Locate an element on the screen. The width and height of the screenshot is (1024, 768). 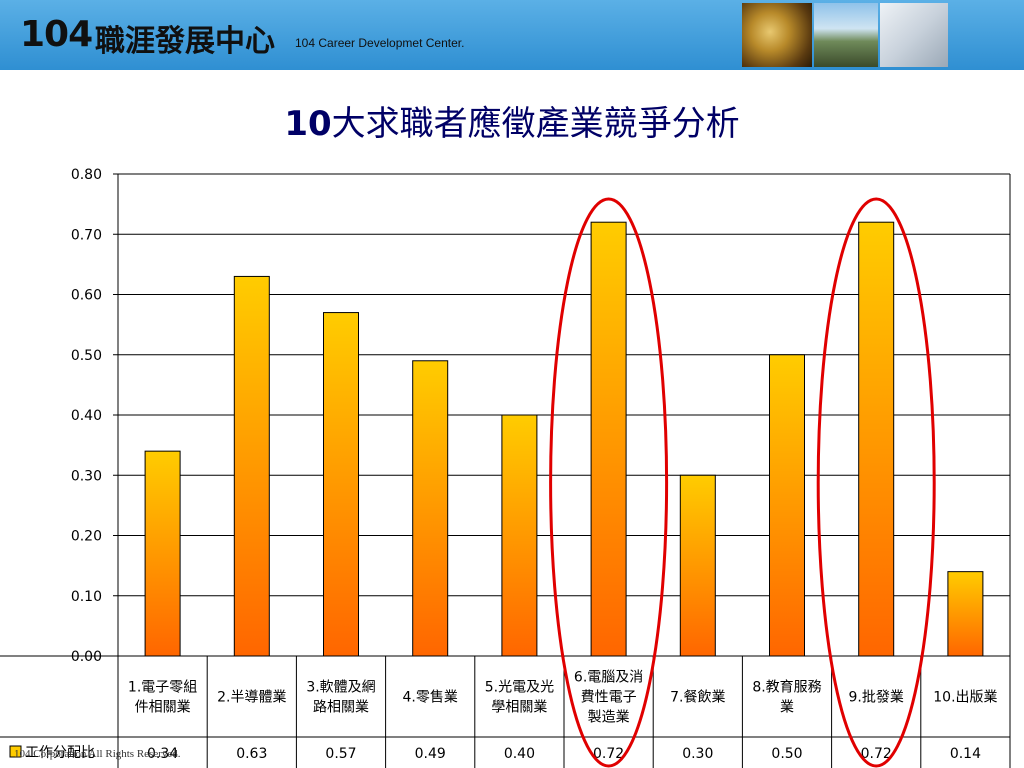
logo-english: 104 Career Developmet Center. is located at coordinates (380, 43).